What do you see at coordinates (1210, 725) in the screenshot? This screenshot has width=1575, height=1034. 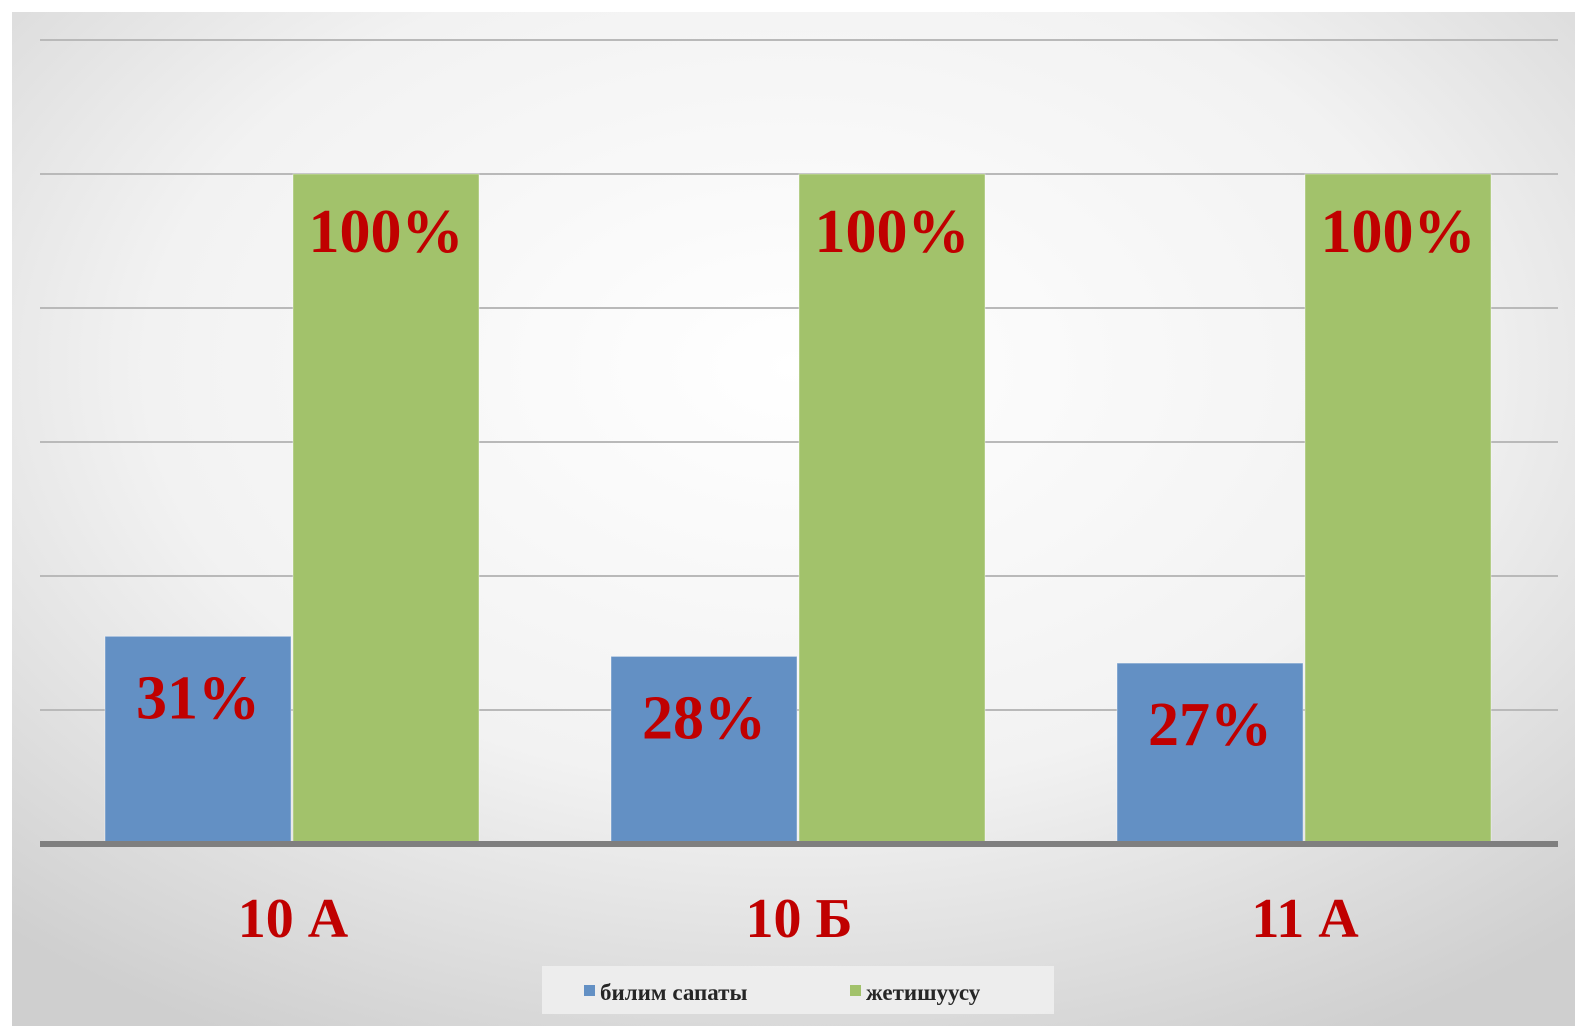 I see `data-label: 27%` at bounding box center [1210, 725].